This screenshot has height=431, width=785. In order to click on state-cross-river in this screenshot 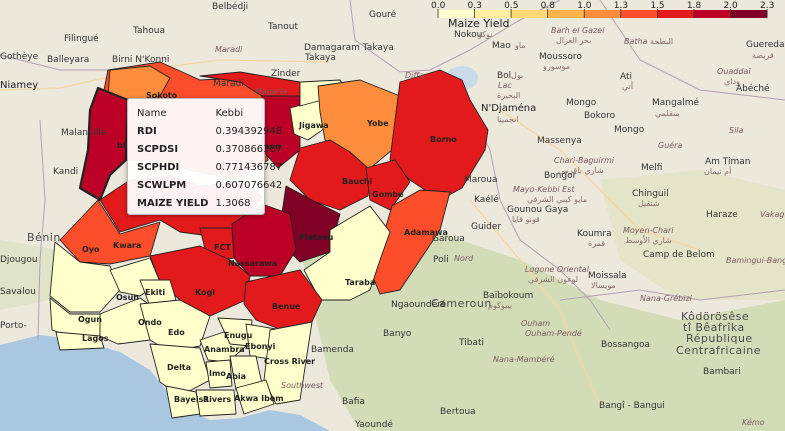, I will do `click(288, 363)`.